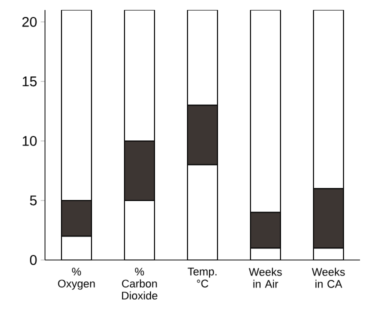  Describe the element at coordinates (29, 81) in the screenshot. I see `y-tick-label: 15` at that location.